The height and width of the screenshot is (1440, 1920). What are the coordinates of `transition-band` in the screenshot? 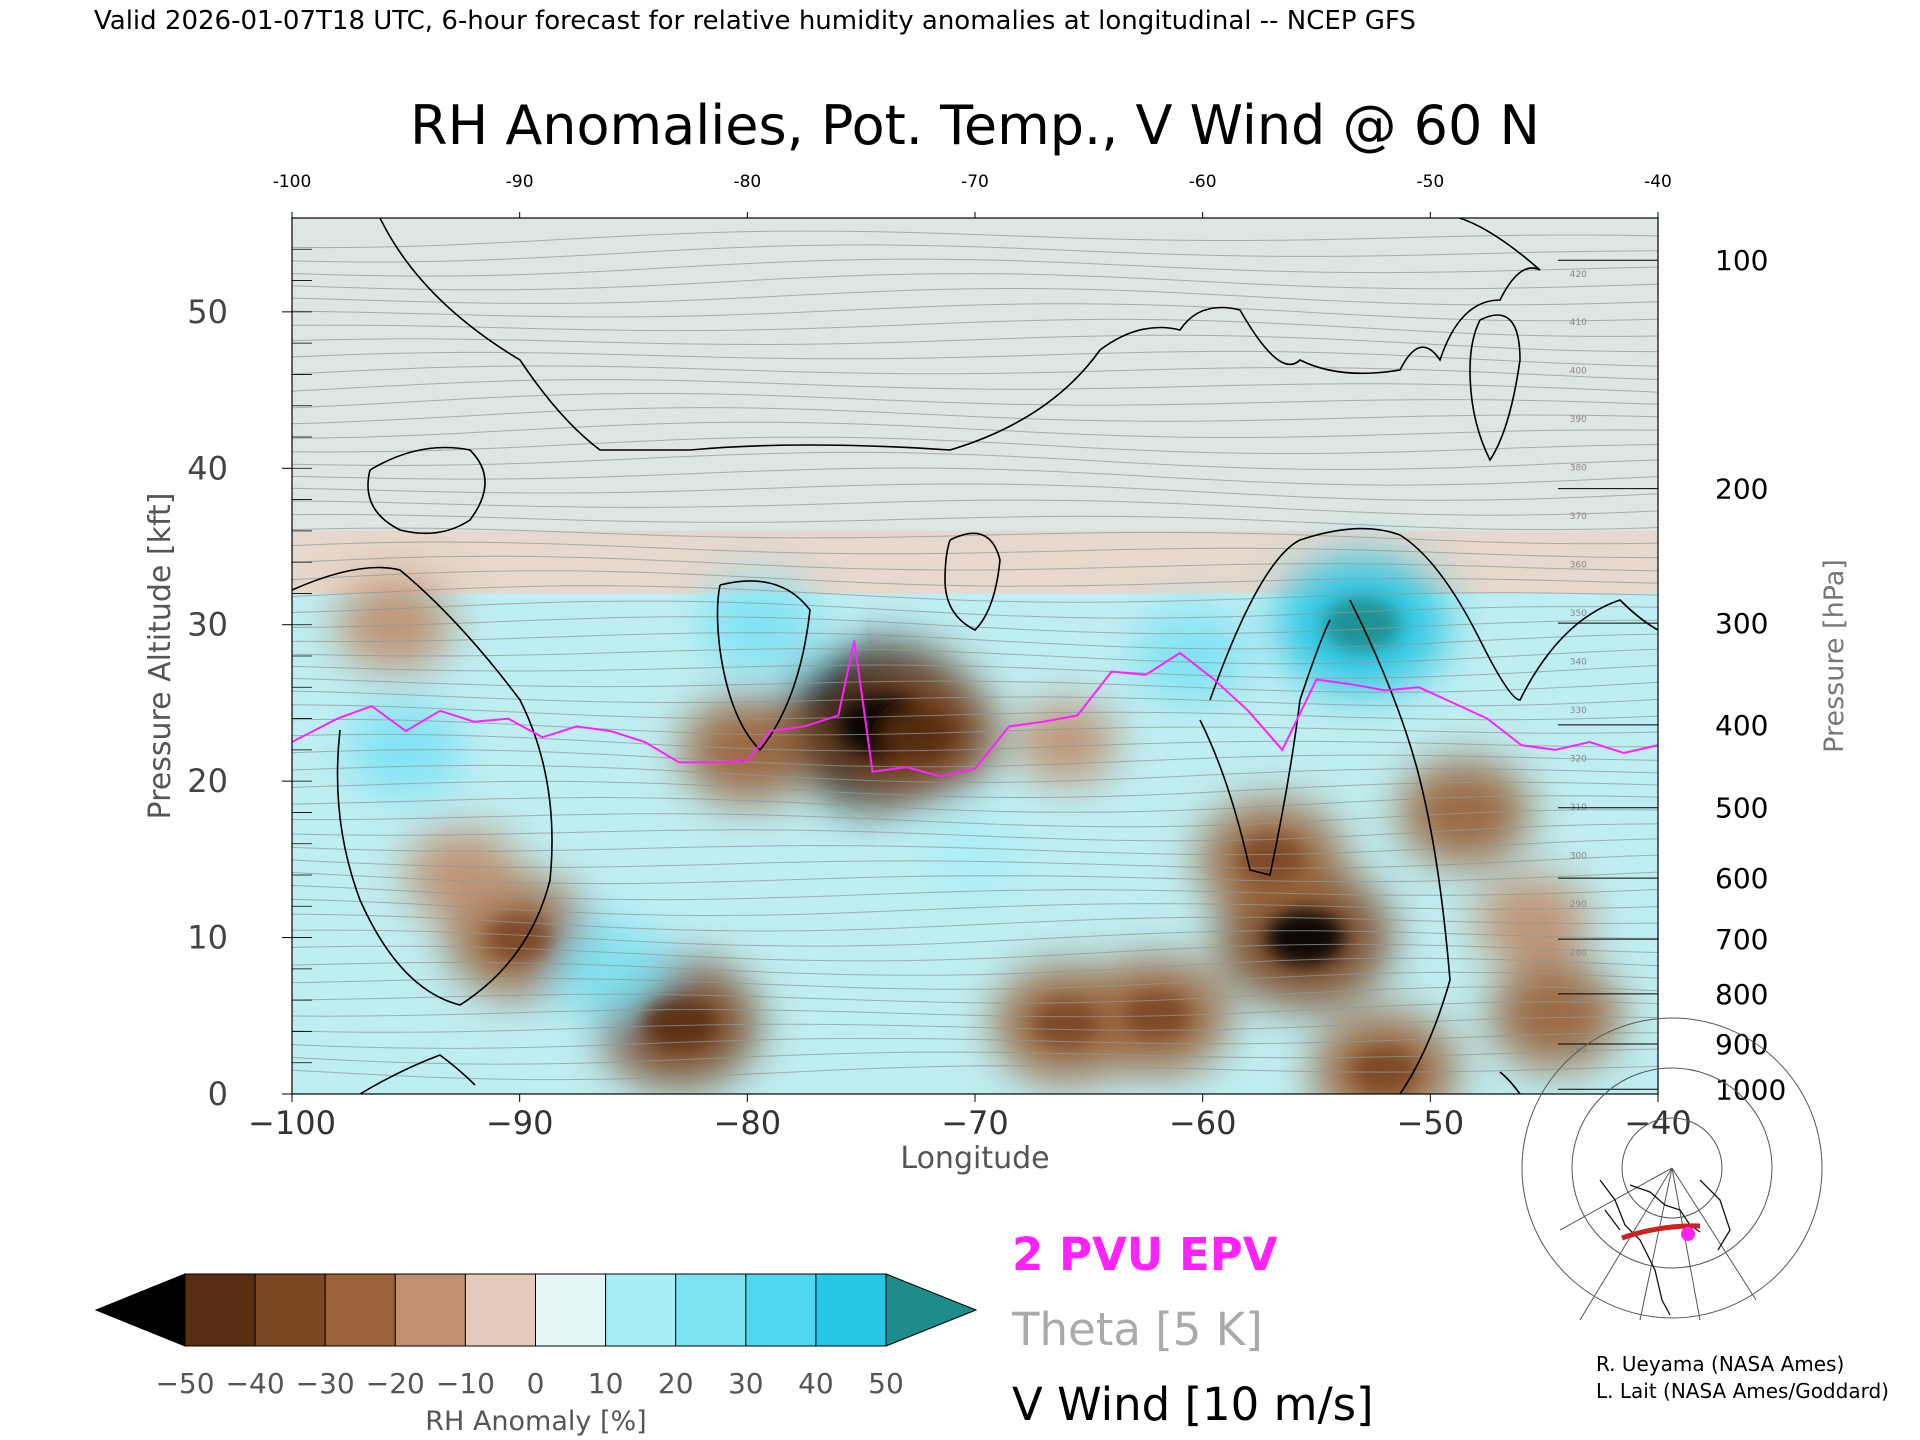 It's located at (975, 562).